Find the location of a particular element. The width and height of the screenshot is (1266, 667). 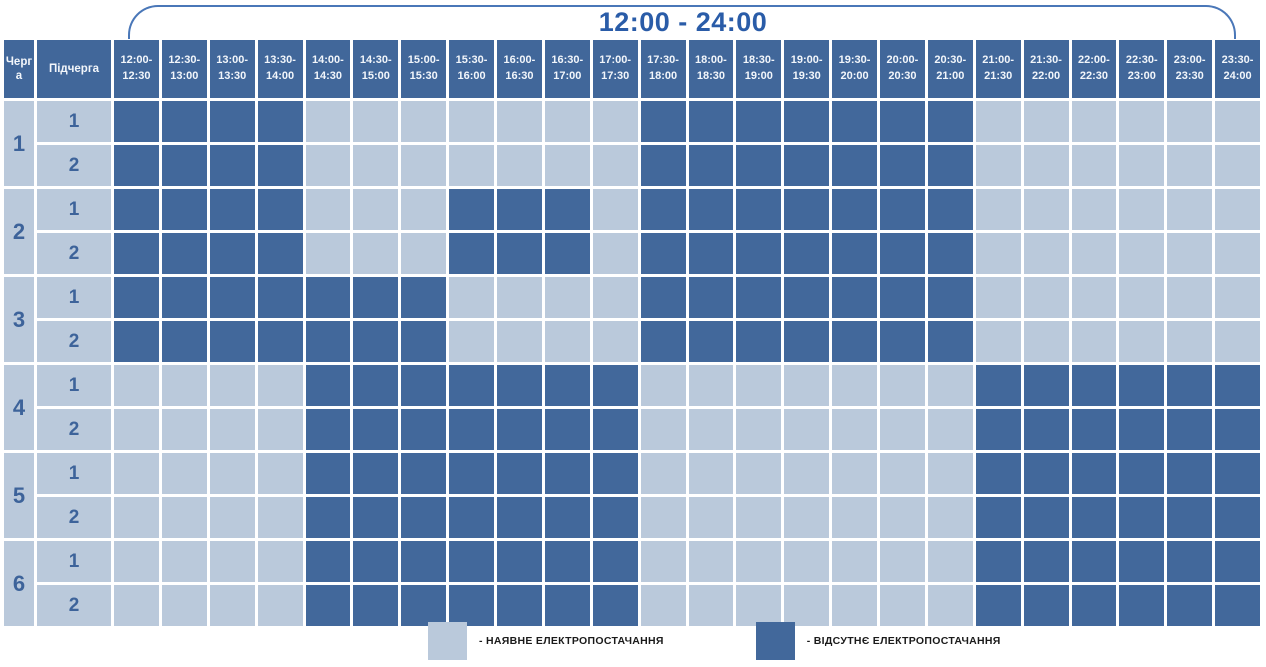

time-slot-header: 19:30- 20:00 is located at coordinates (854, 69).